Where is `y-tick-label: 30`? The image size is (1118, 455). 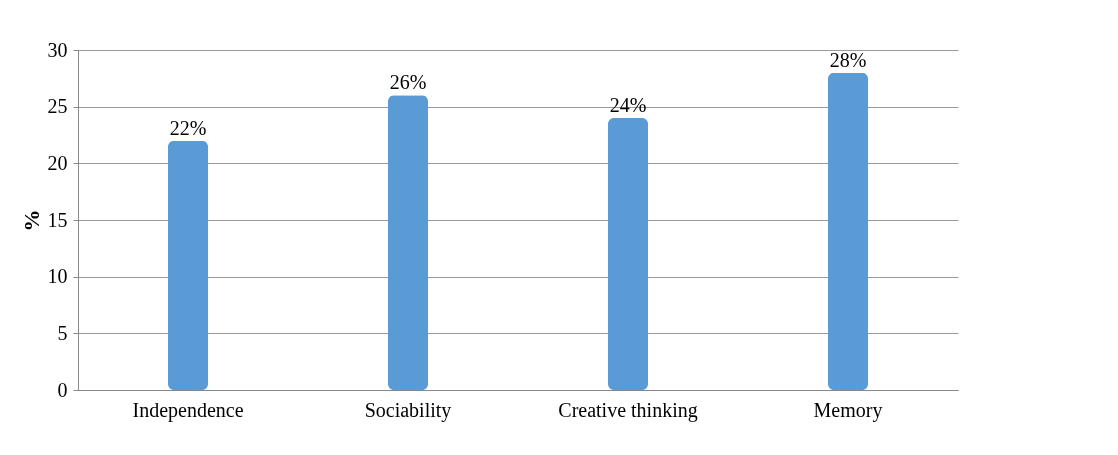
y-tick-label: 30 is located at coordinates (57, 49).